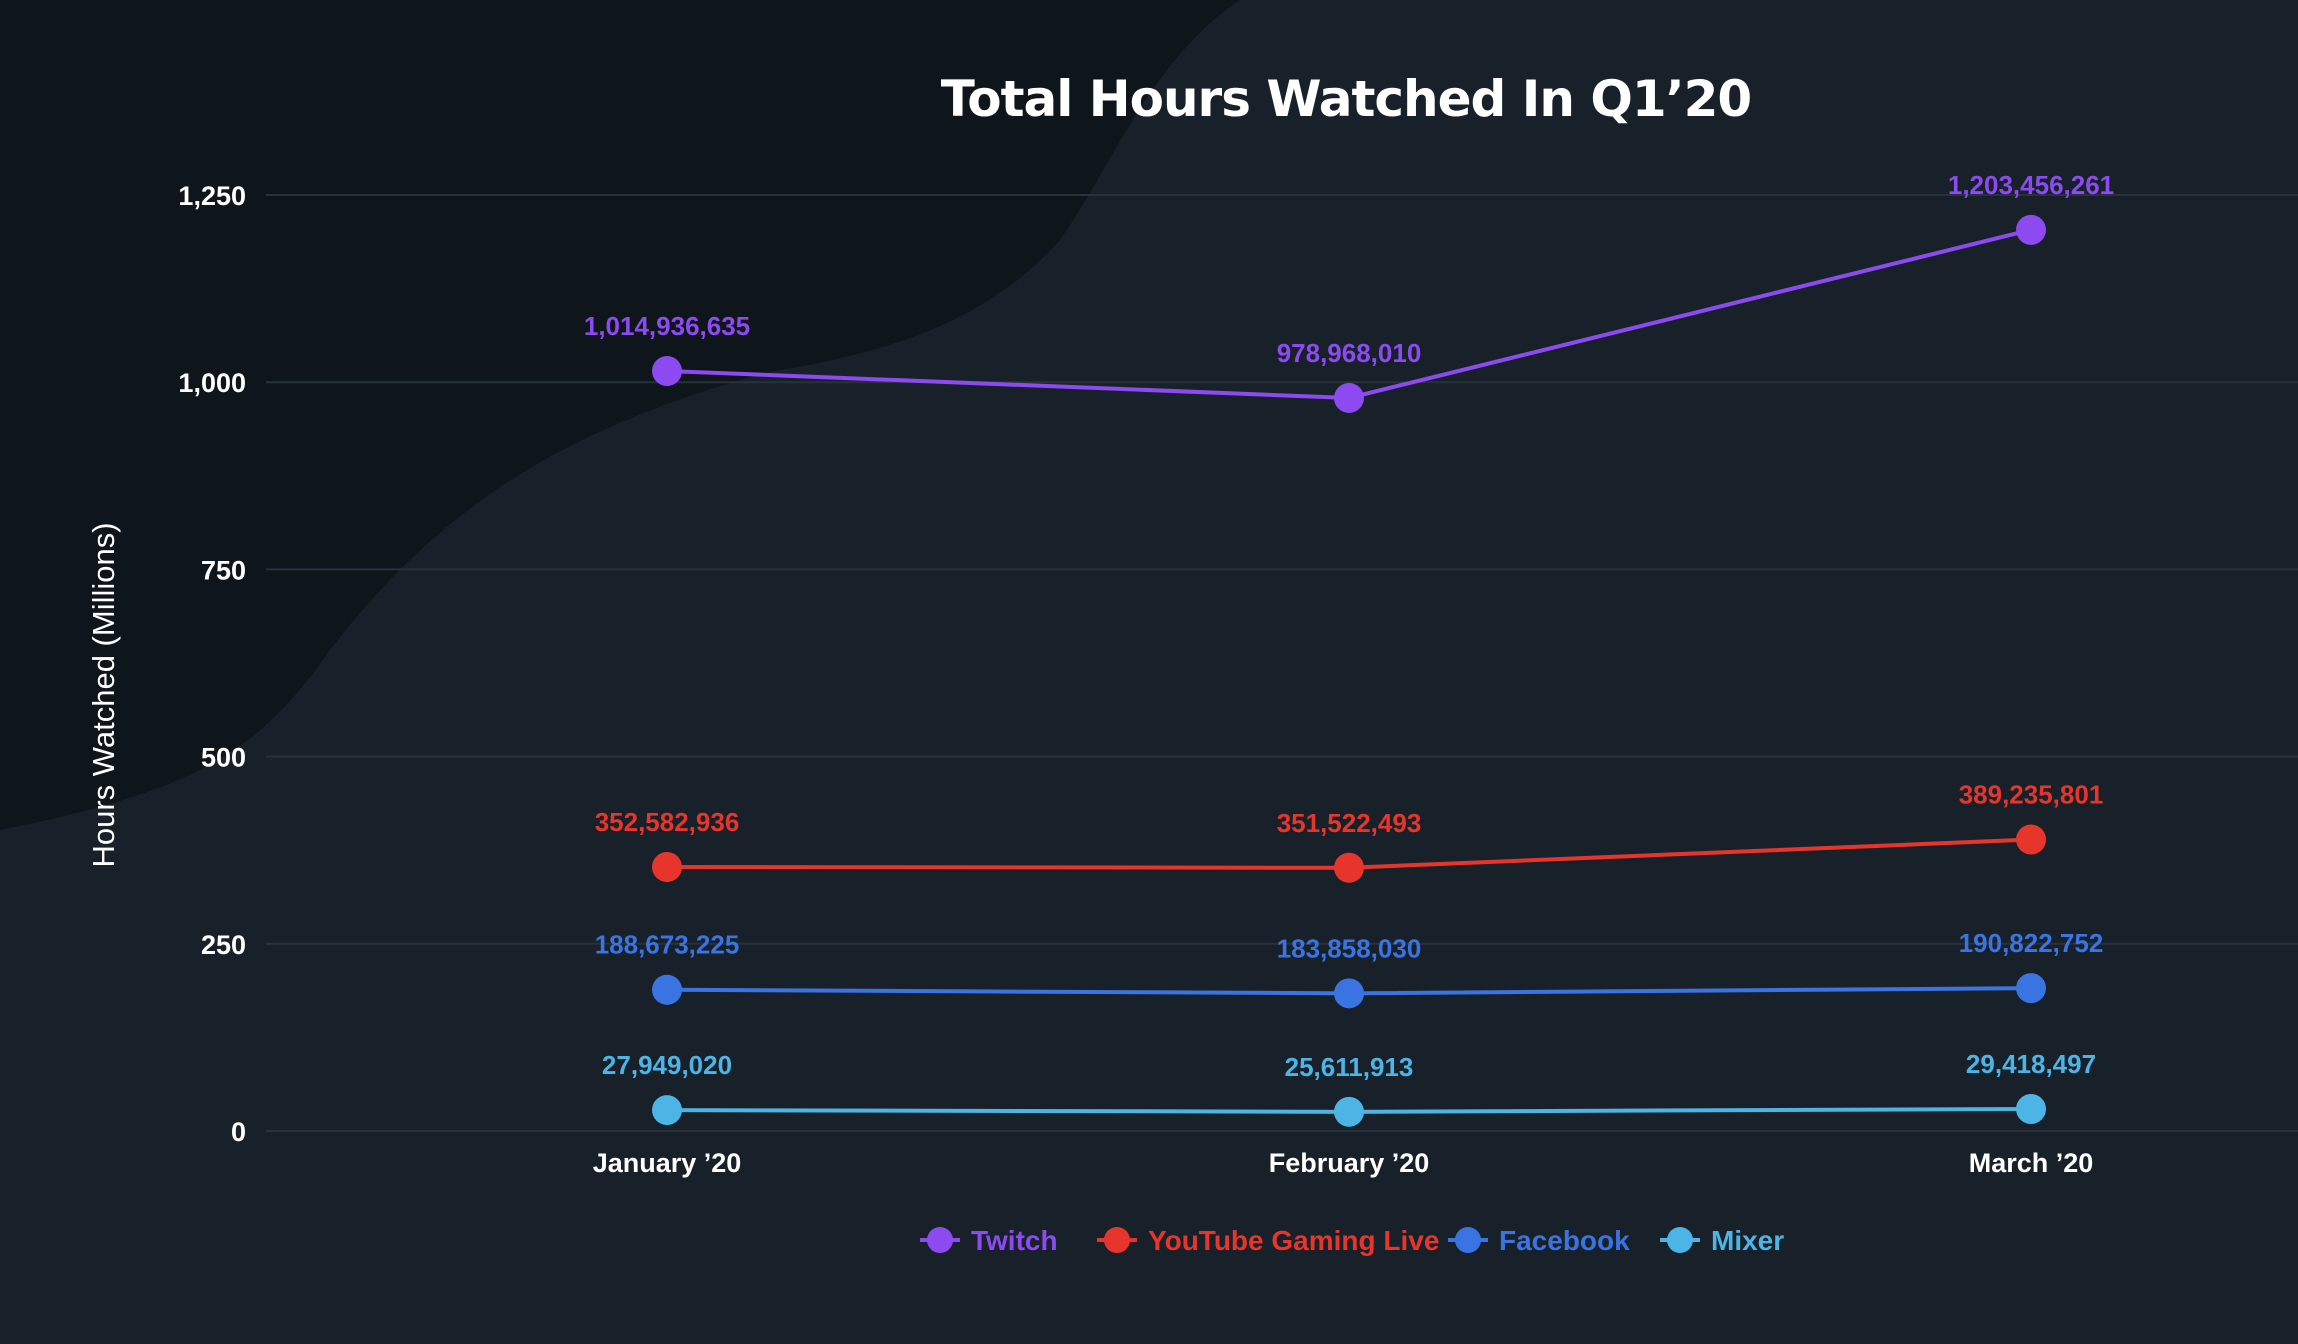 The width and height of the screenshot is (2298, 1344). What do you see at coordinates (667, 945) in the screenshot?
I see `data-label: 188,673,225` at bounding box center [667, 945].